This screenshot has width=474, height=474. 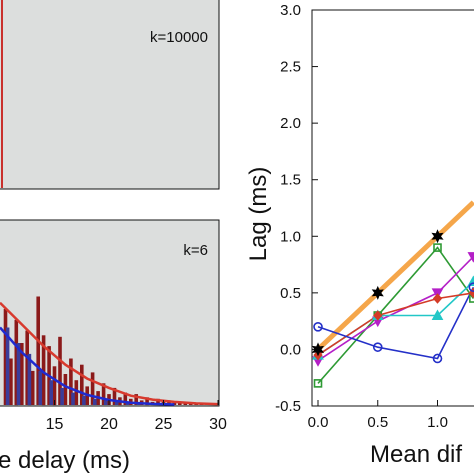 I want to click on y-tick-label: 2.5, so click(x=290, y=67).